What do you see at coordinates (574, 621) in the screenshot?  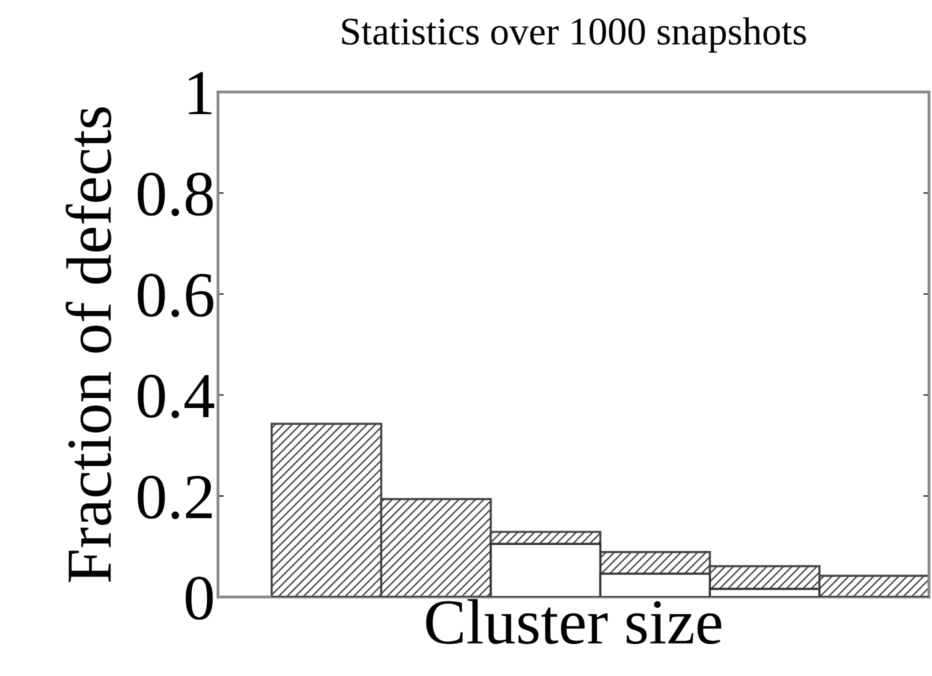 I see `x-axis-title: Cluster size` at bounding box center [574, 621].